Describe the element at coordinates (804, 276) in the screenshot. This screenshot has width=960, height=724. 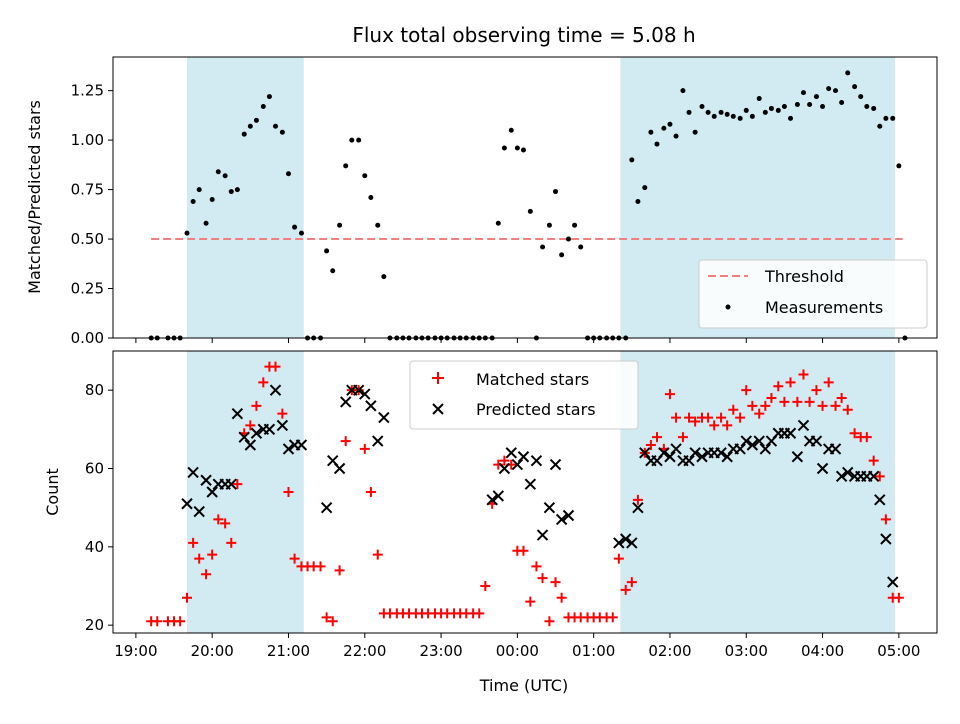
I see `legend-threshold-label: Threshold` at that location.